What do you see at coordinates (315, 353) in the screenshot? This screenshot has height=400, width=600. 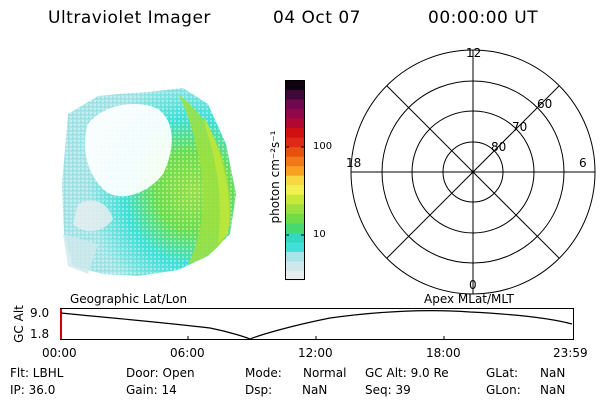 I see `x-tick-1200: 12:00` at bounding box center [315, 353].